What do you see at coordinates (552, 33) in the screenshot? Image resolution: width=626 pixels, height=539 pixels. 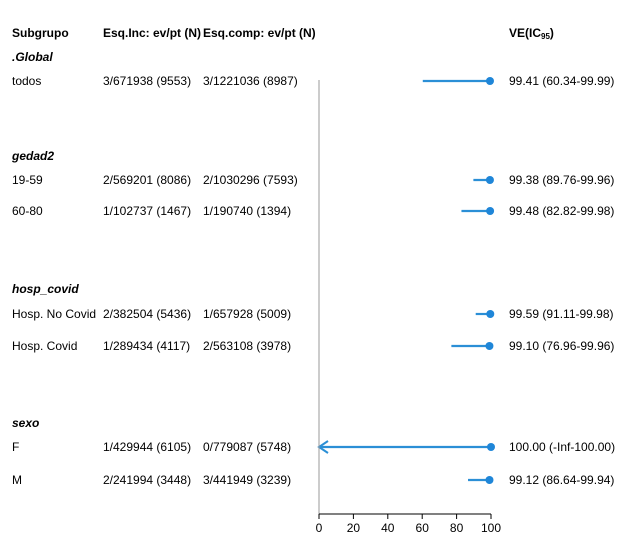 I see `header-ve-close: )` at bounding box center [552, 33].